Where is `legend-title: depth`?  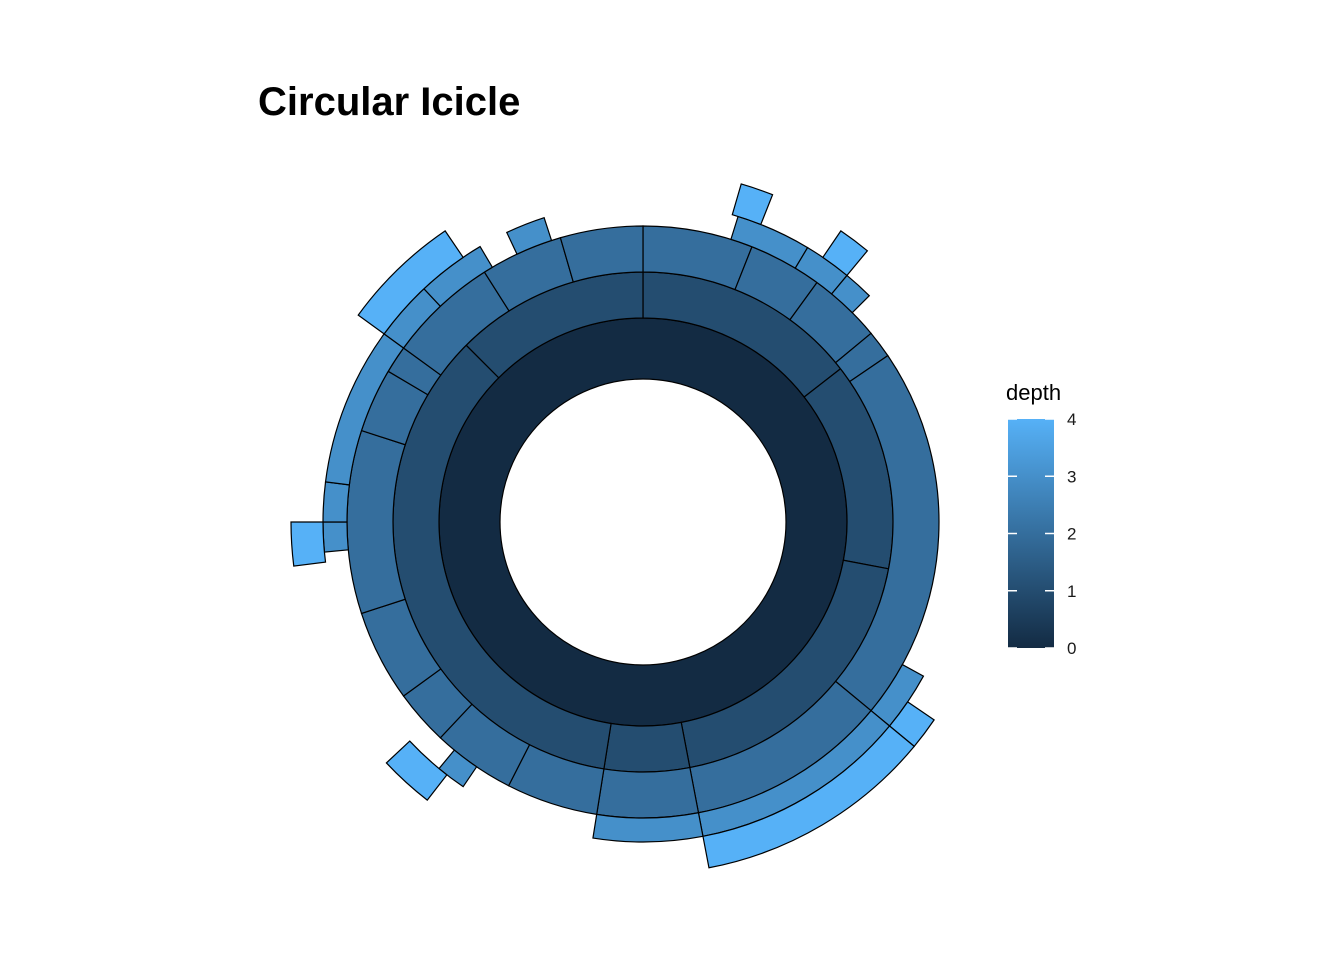
legend-title: depth is located at coordinates (1033, 392).